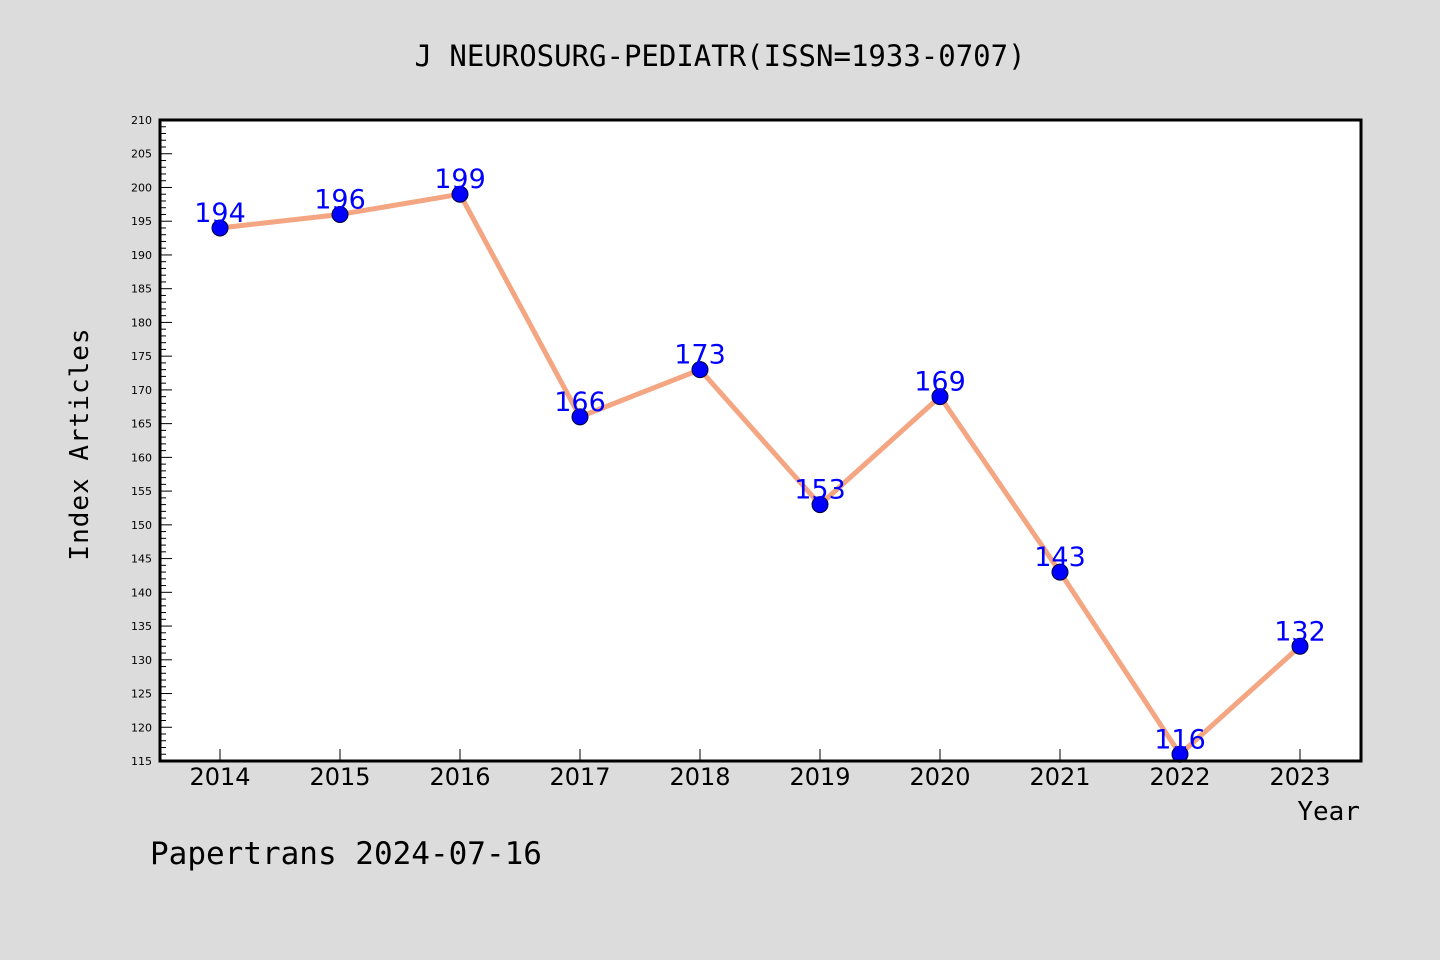  Describe the element at coordinates (141, 154) in the screenshot. I see `y-tick-label: 205` at that location.